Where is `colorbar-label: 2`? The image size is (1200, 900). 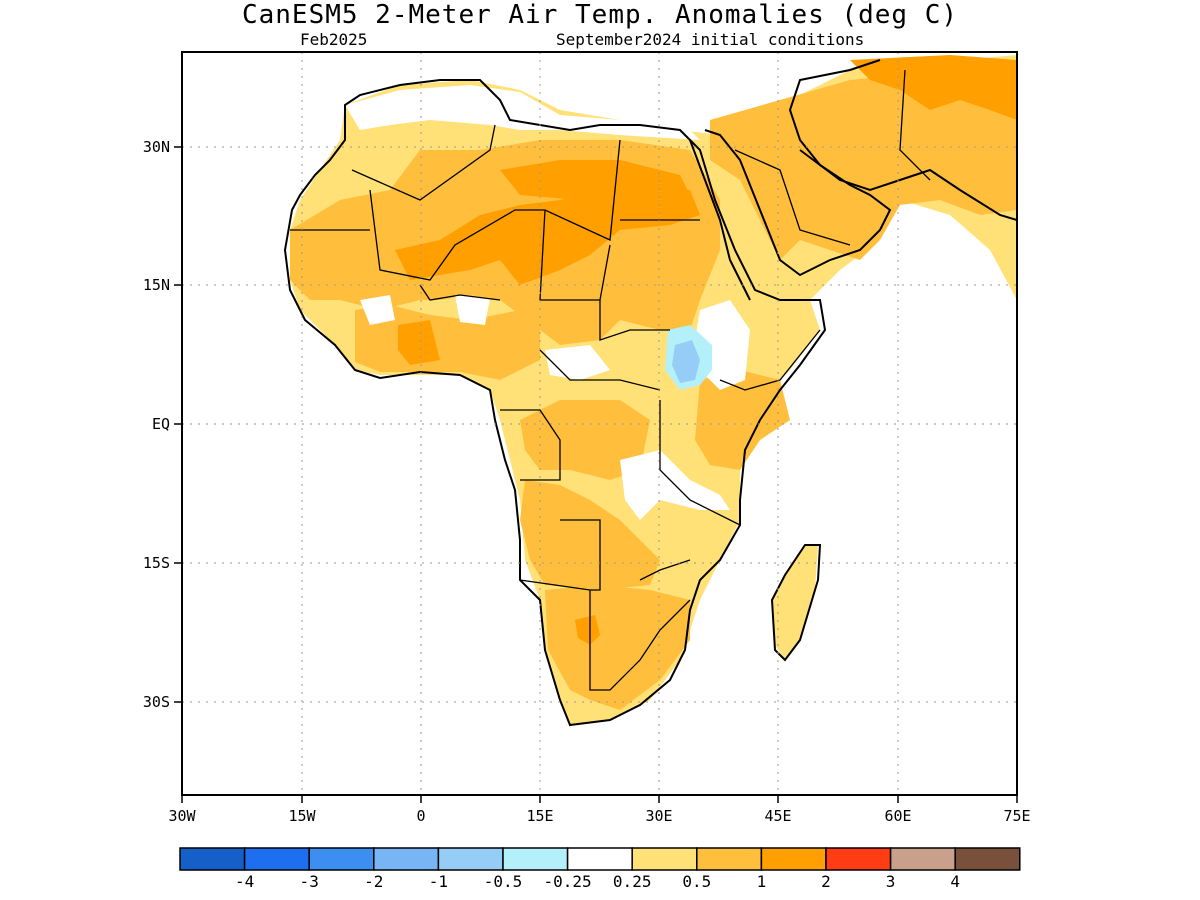
colorbar-label: 2 is located at coordinates (826, 881).